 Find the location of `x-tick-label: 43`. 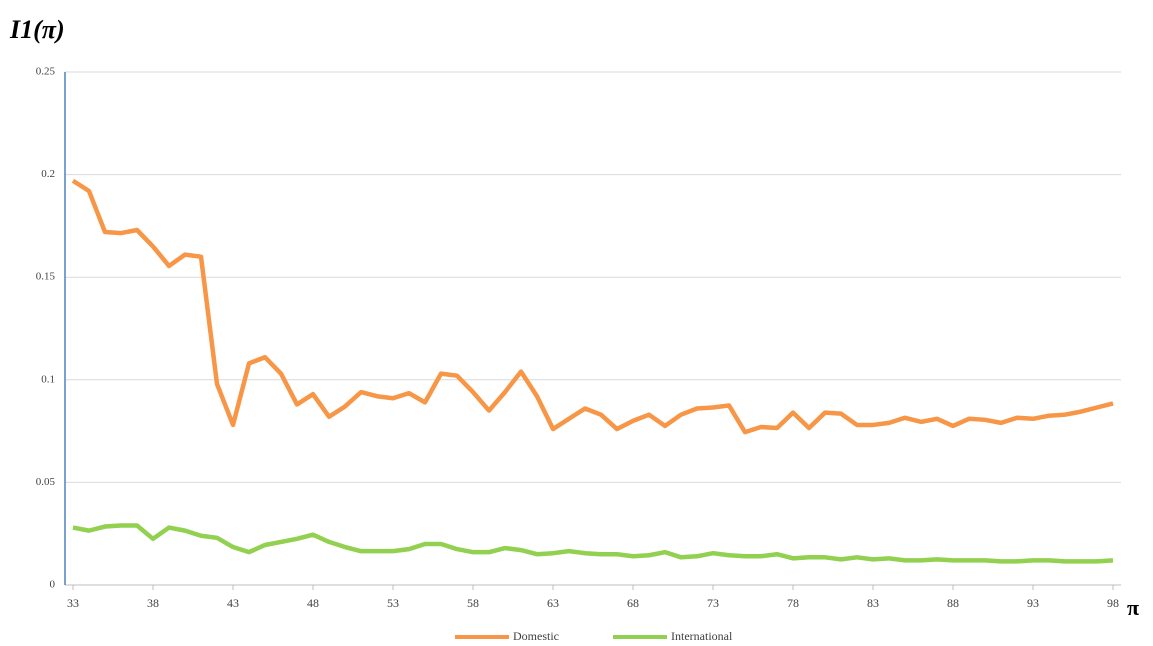

x-tick-label: 43 is located at coordinates (233, 603).